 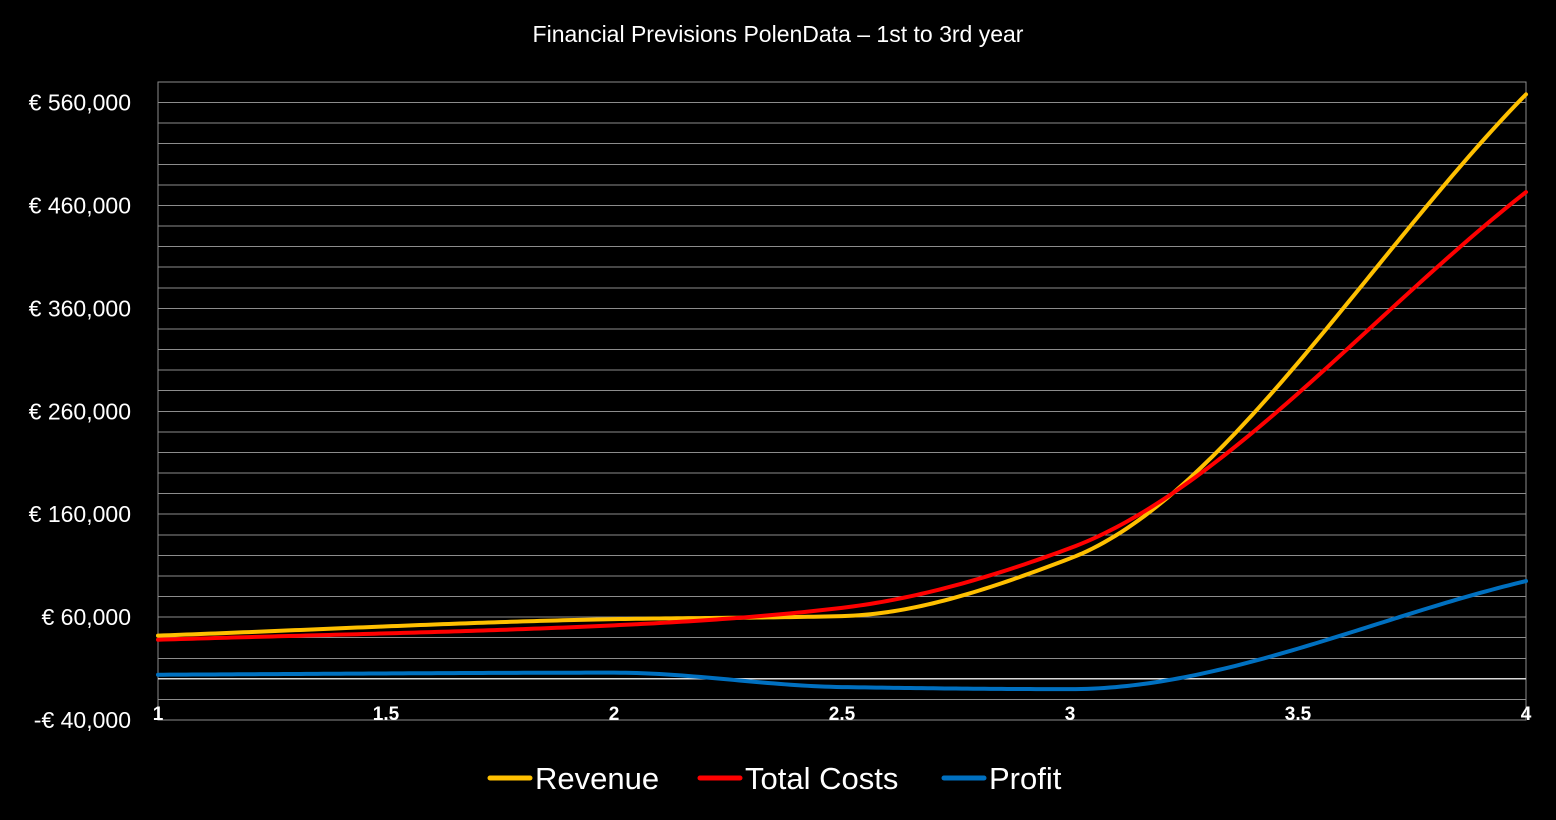 What do you see at coordinates (80, 103) in the screenshot?
I see `y-tick-label: € 560,000` at bounding box center [80, 103].